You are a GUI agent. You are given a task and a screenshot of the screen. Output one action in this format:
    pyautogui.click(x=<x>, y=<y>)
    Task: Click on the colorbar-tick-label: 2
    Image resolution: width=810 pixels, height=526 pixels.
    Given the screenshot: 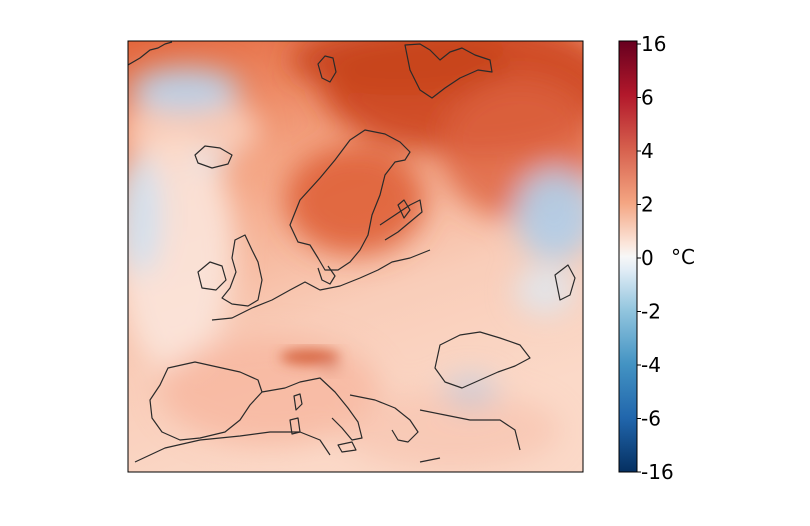 What is the action you would take?
    pyautogui.click(x=647, y=205)
    